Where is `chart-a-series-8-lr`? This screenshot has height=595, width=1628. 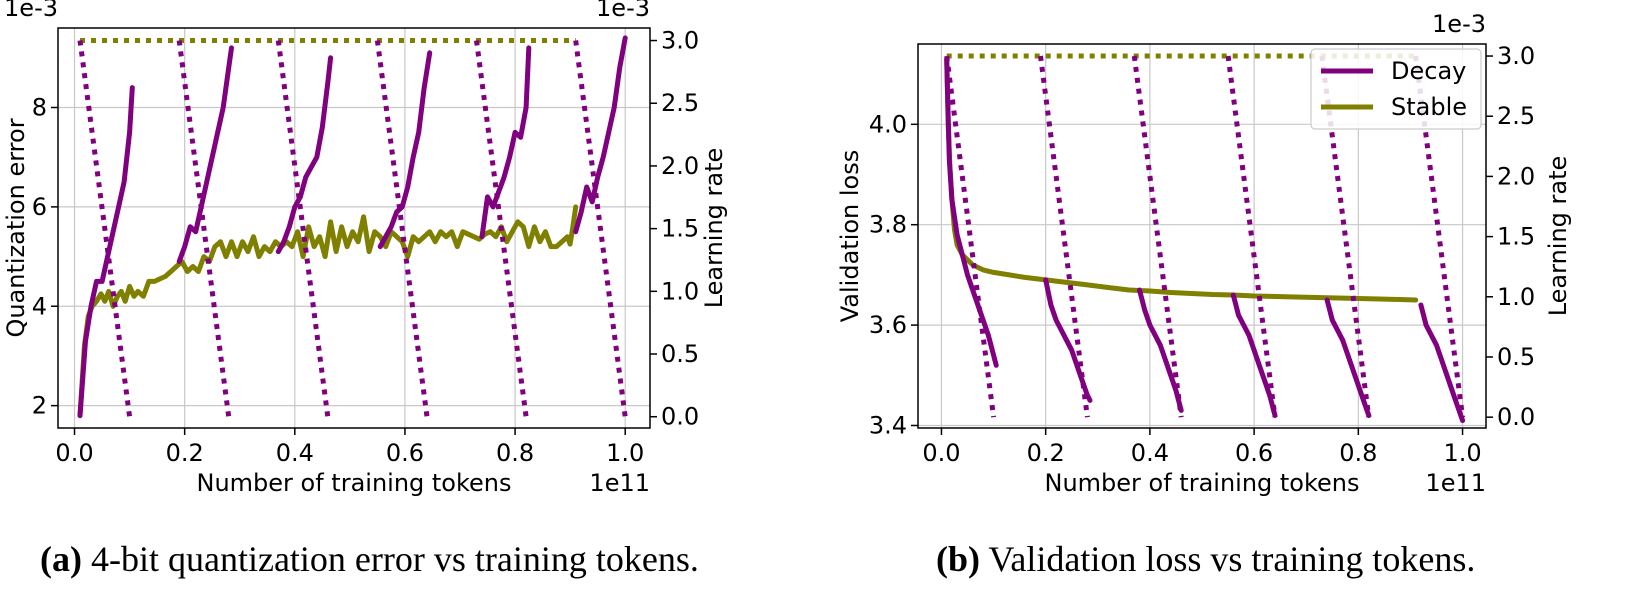 chart-a-series-8-lr is located at coordinates (105, 229).